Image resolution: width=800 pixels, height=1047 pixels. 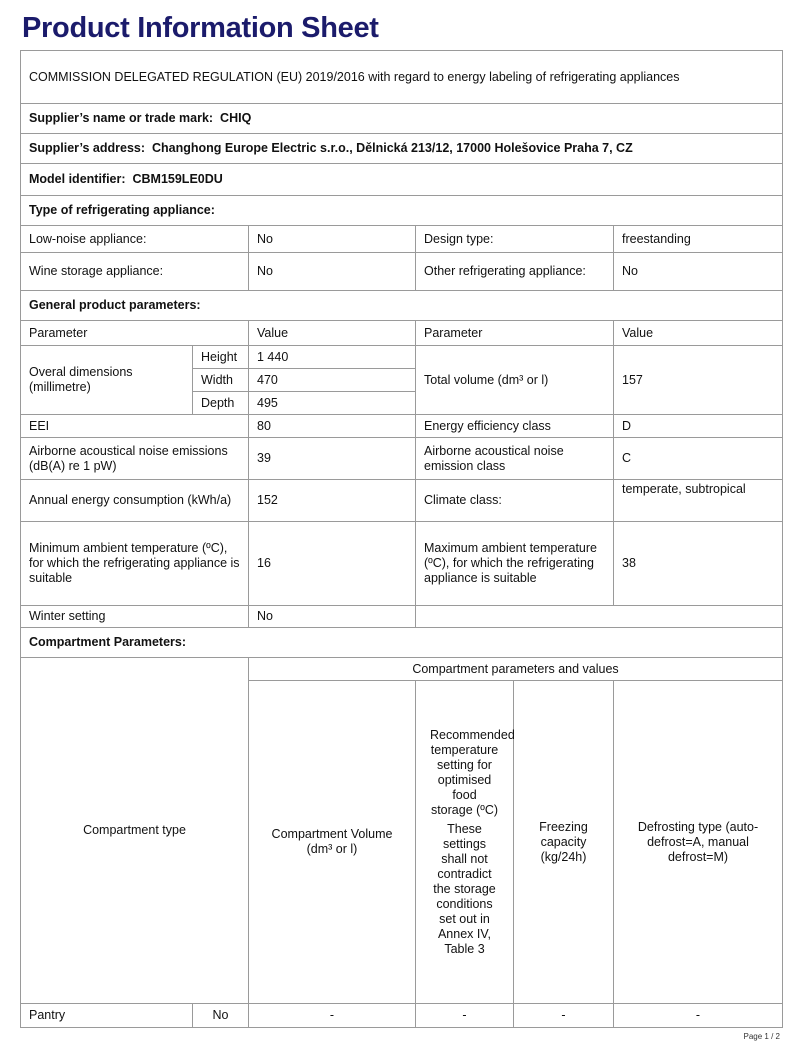 What do you see at coordinates (698, 239) in the screenshot?
I see `type-value: freestanding` at bounding box center [698, 239].